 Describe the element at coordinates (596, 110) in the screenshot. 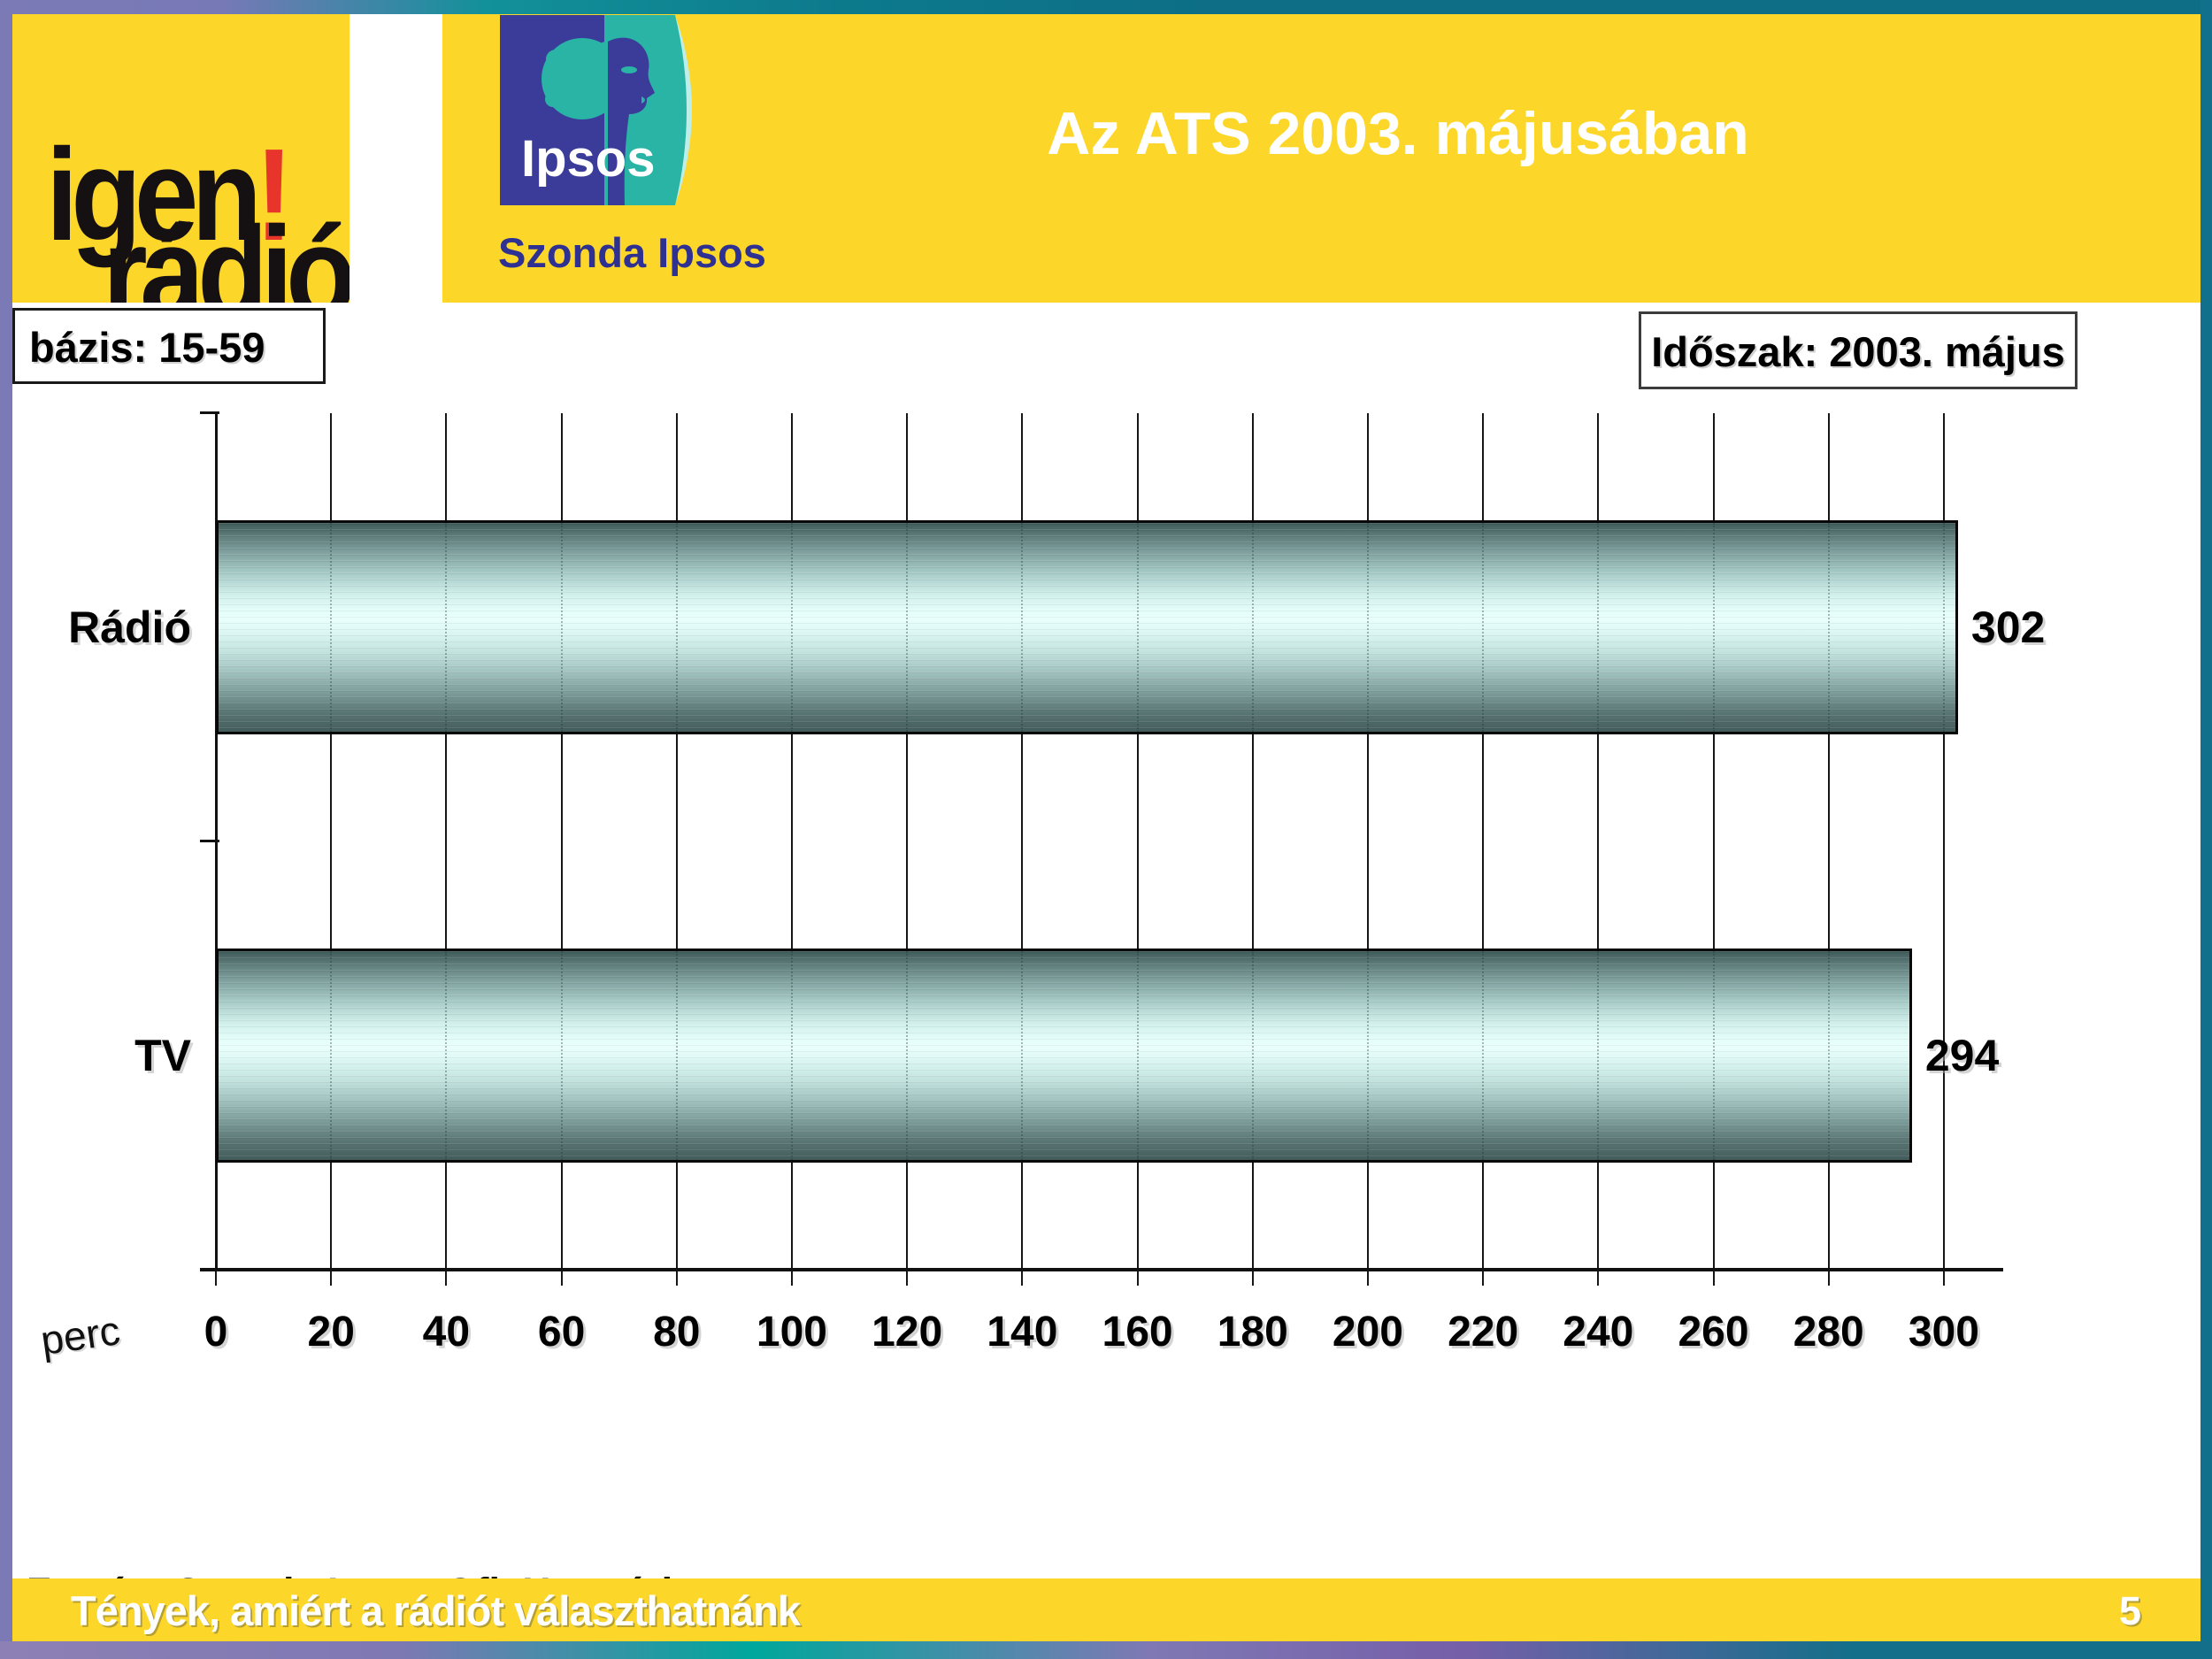

I see `ipsos-logo-icon: Ipsos` at that location.